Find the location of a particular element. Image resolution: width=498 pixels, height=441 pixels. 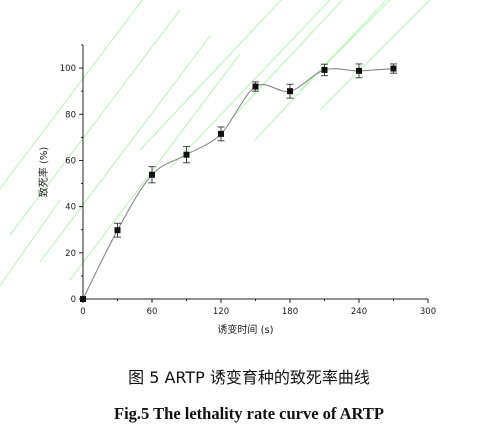

y-axis-title: 致死率 (%) is located at coordinates (43, 172).